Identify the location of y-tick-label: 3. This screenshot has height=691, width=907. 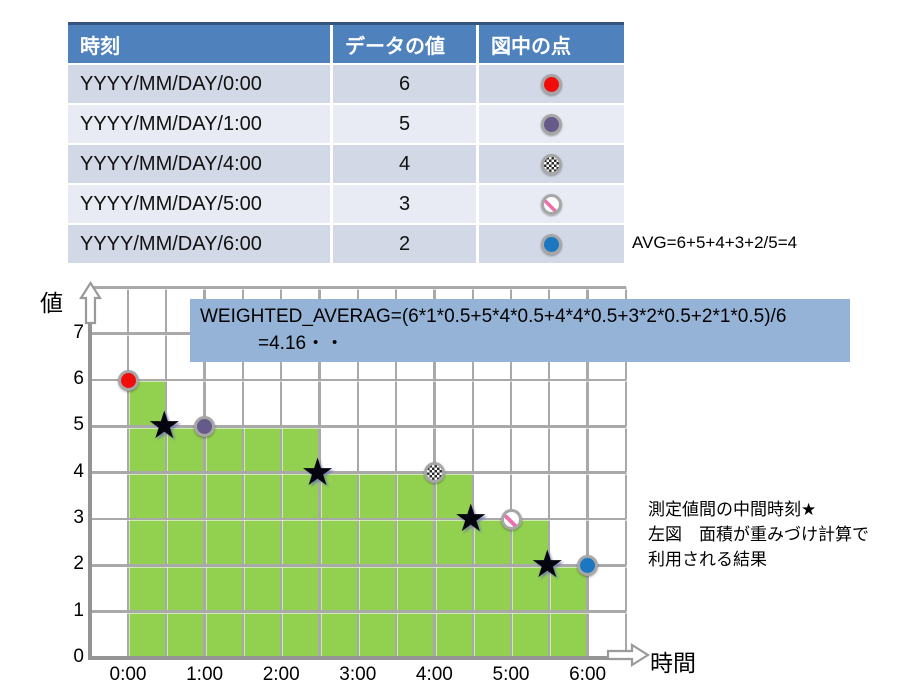
(78, 517).